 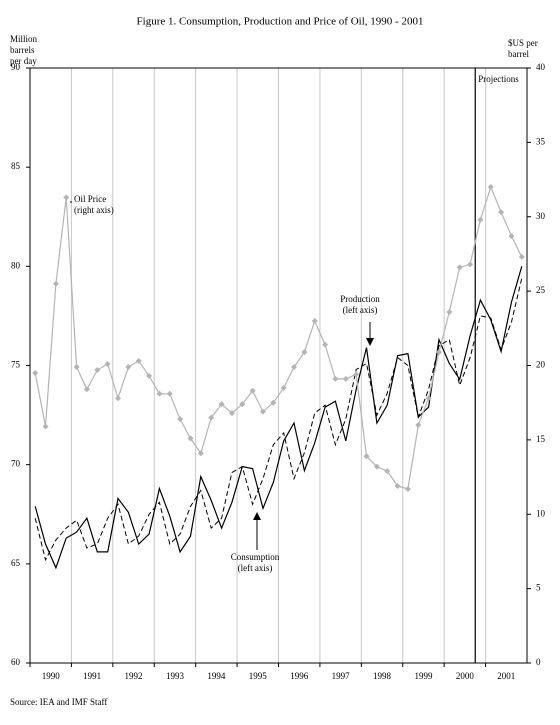 I want to click on x-tick-label: 1999, so click(x=423, y=676).